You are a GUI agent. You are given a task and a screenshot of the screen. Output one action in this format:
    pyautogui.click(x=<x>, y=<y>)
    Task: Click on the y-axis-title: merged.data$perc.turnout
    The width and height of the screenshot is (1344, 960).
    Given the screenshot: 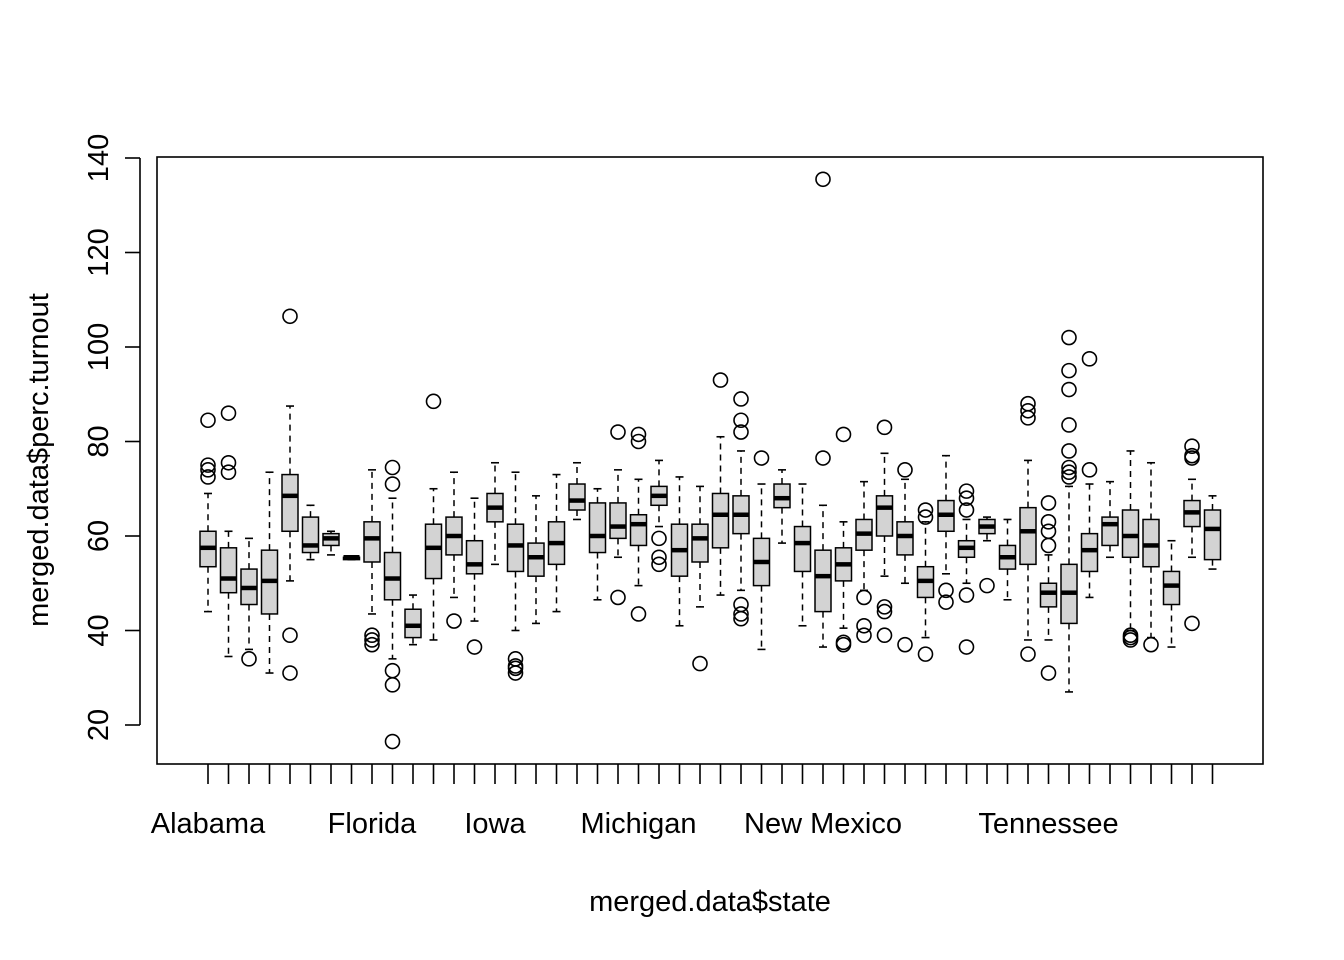 What is the action you would take?
    pyautogui.click(x=39, y=460)
    